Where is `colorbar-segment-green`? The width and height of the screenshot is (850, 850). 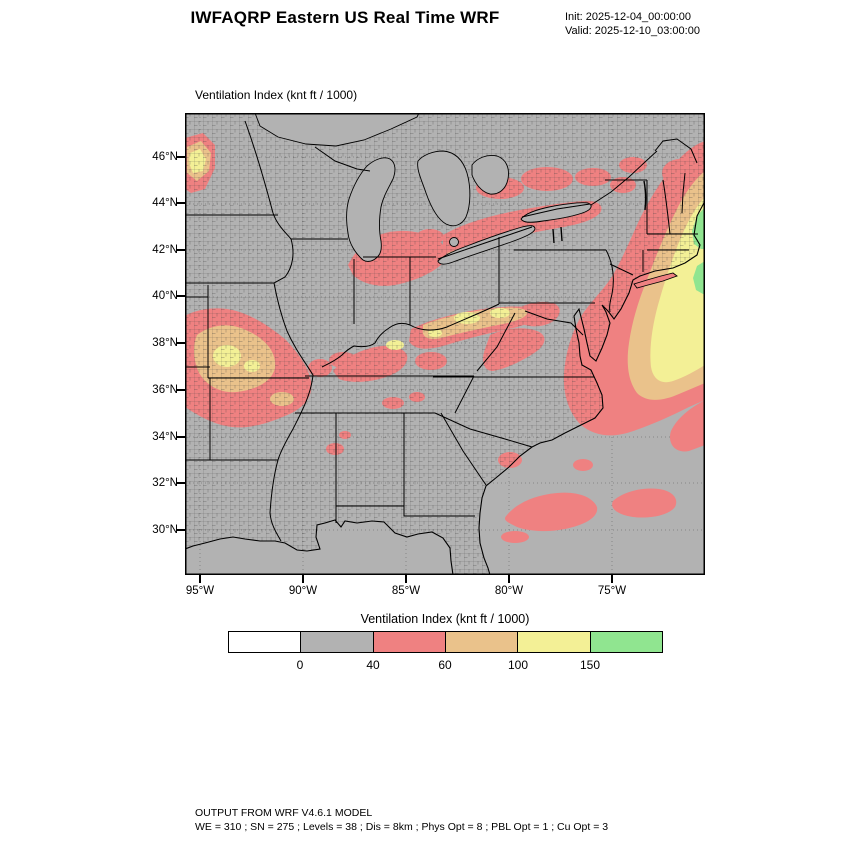
colorbar-segment-green is located at coordinates (626, 642).